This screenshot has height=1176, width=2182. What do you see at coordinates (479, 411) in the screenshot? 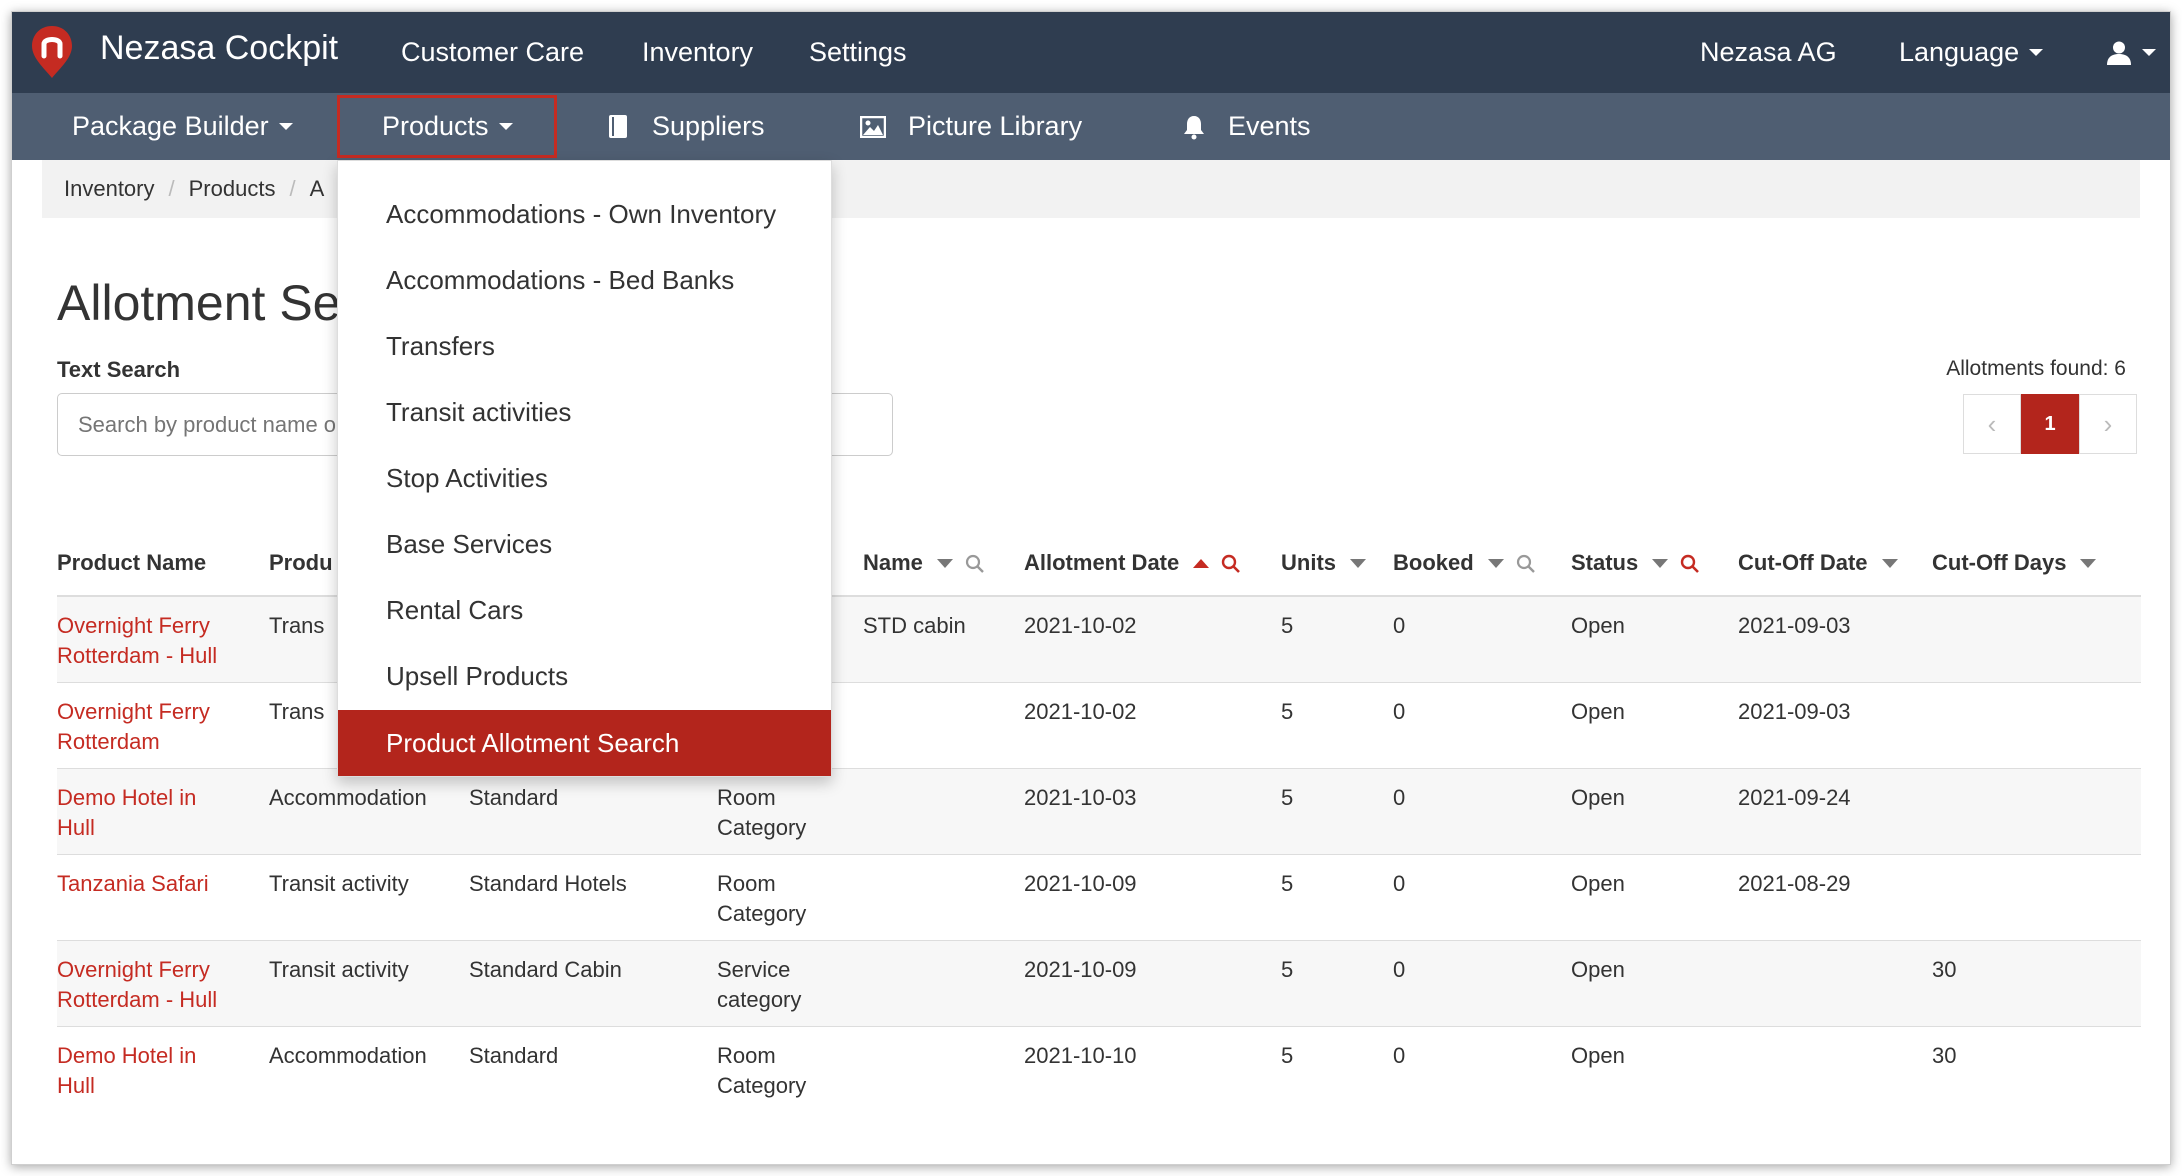
I see `menu-item-transit-activities: Transit activities` at bounding box center [479, 411].